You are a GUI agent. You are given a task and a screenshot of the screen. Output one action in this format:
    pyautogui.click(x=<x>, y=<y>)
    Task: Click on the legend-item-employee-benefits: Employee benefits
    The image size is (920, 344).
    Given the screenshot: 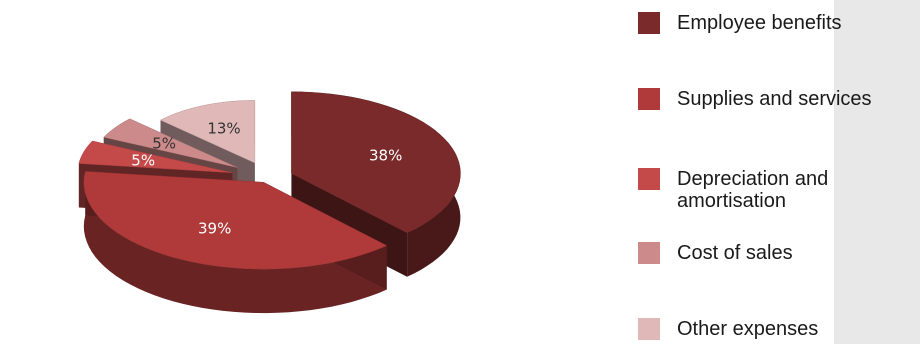 What is the action you would take?
    pyautogui.click(x=772, y=23)
    